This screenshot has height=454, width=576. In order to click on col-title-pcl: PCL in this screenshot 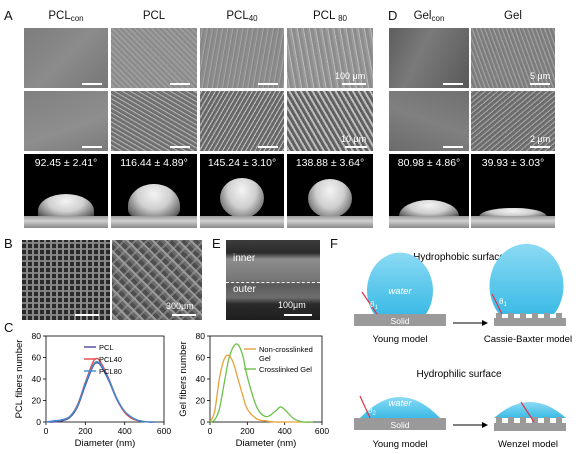, I will do `click(154, 16)`.